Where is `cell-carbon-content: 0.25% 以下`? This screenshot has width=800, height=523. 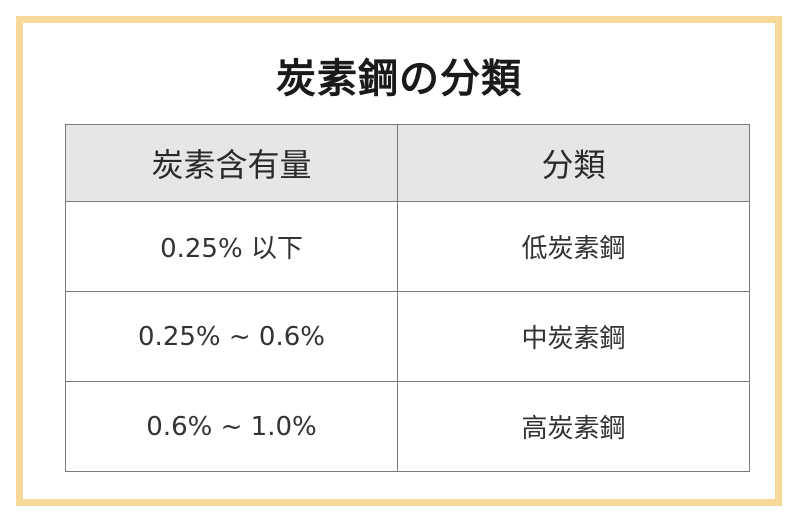 cell-carbon-content: 0.25% 以下 is located at coordinates (231, 246).